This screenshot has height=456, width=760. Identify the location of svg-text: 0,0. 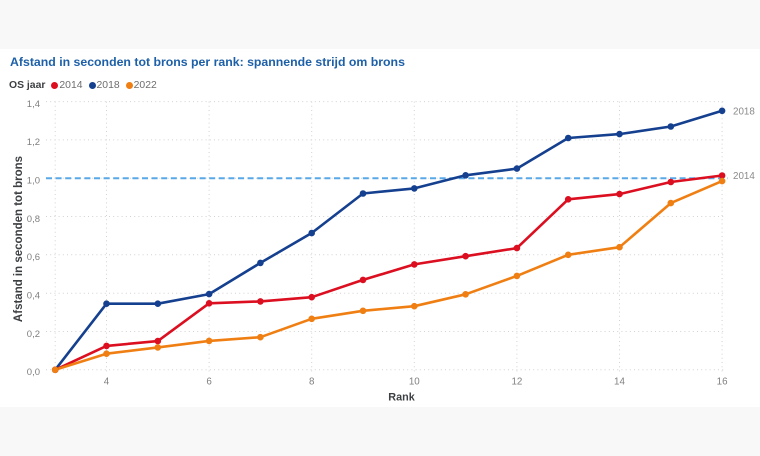
(33, 372).